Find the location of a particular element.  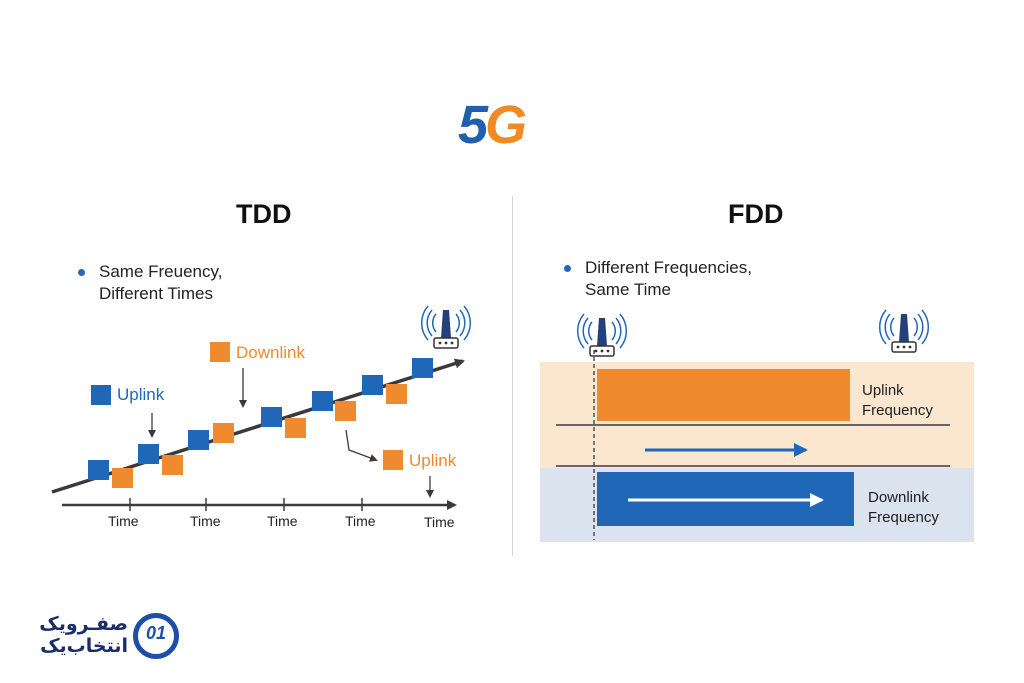

uplink-legend-label: Uplink is located at coordinates (141, 394).